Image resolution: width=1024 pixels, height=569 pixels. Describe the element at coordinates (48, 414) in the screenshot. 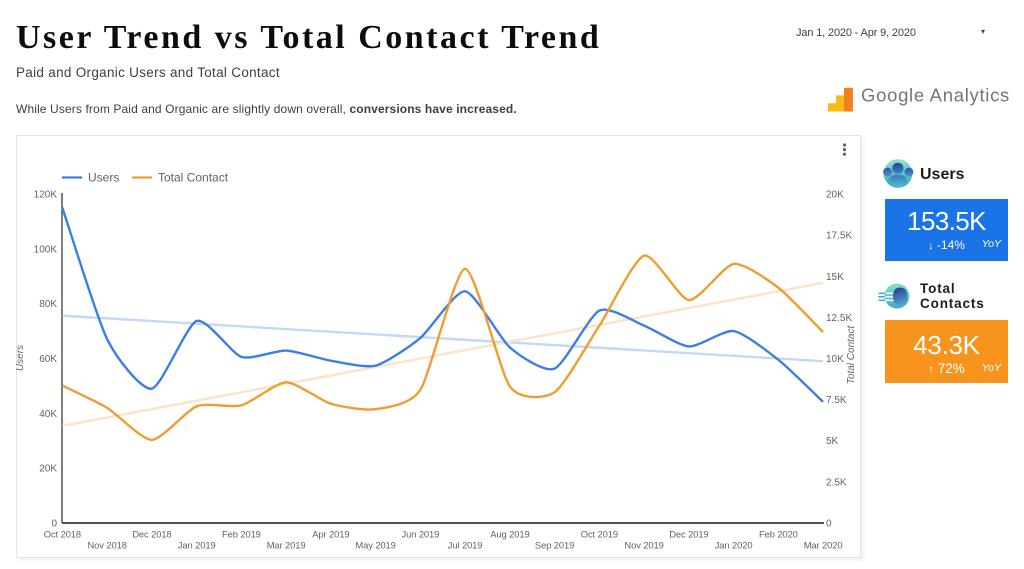

I see `svg-text: 40K` at that location.